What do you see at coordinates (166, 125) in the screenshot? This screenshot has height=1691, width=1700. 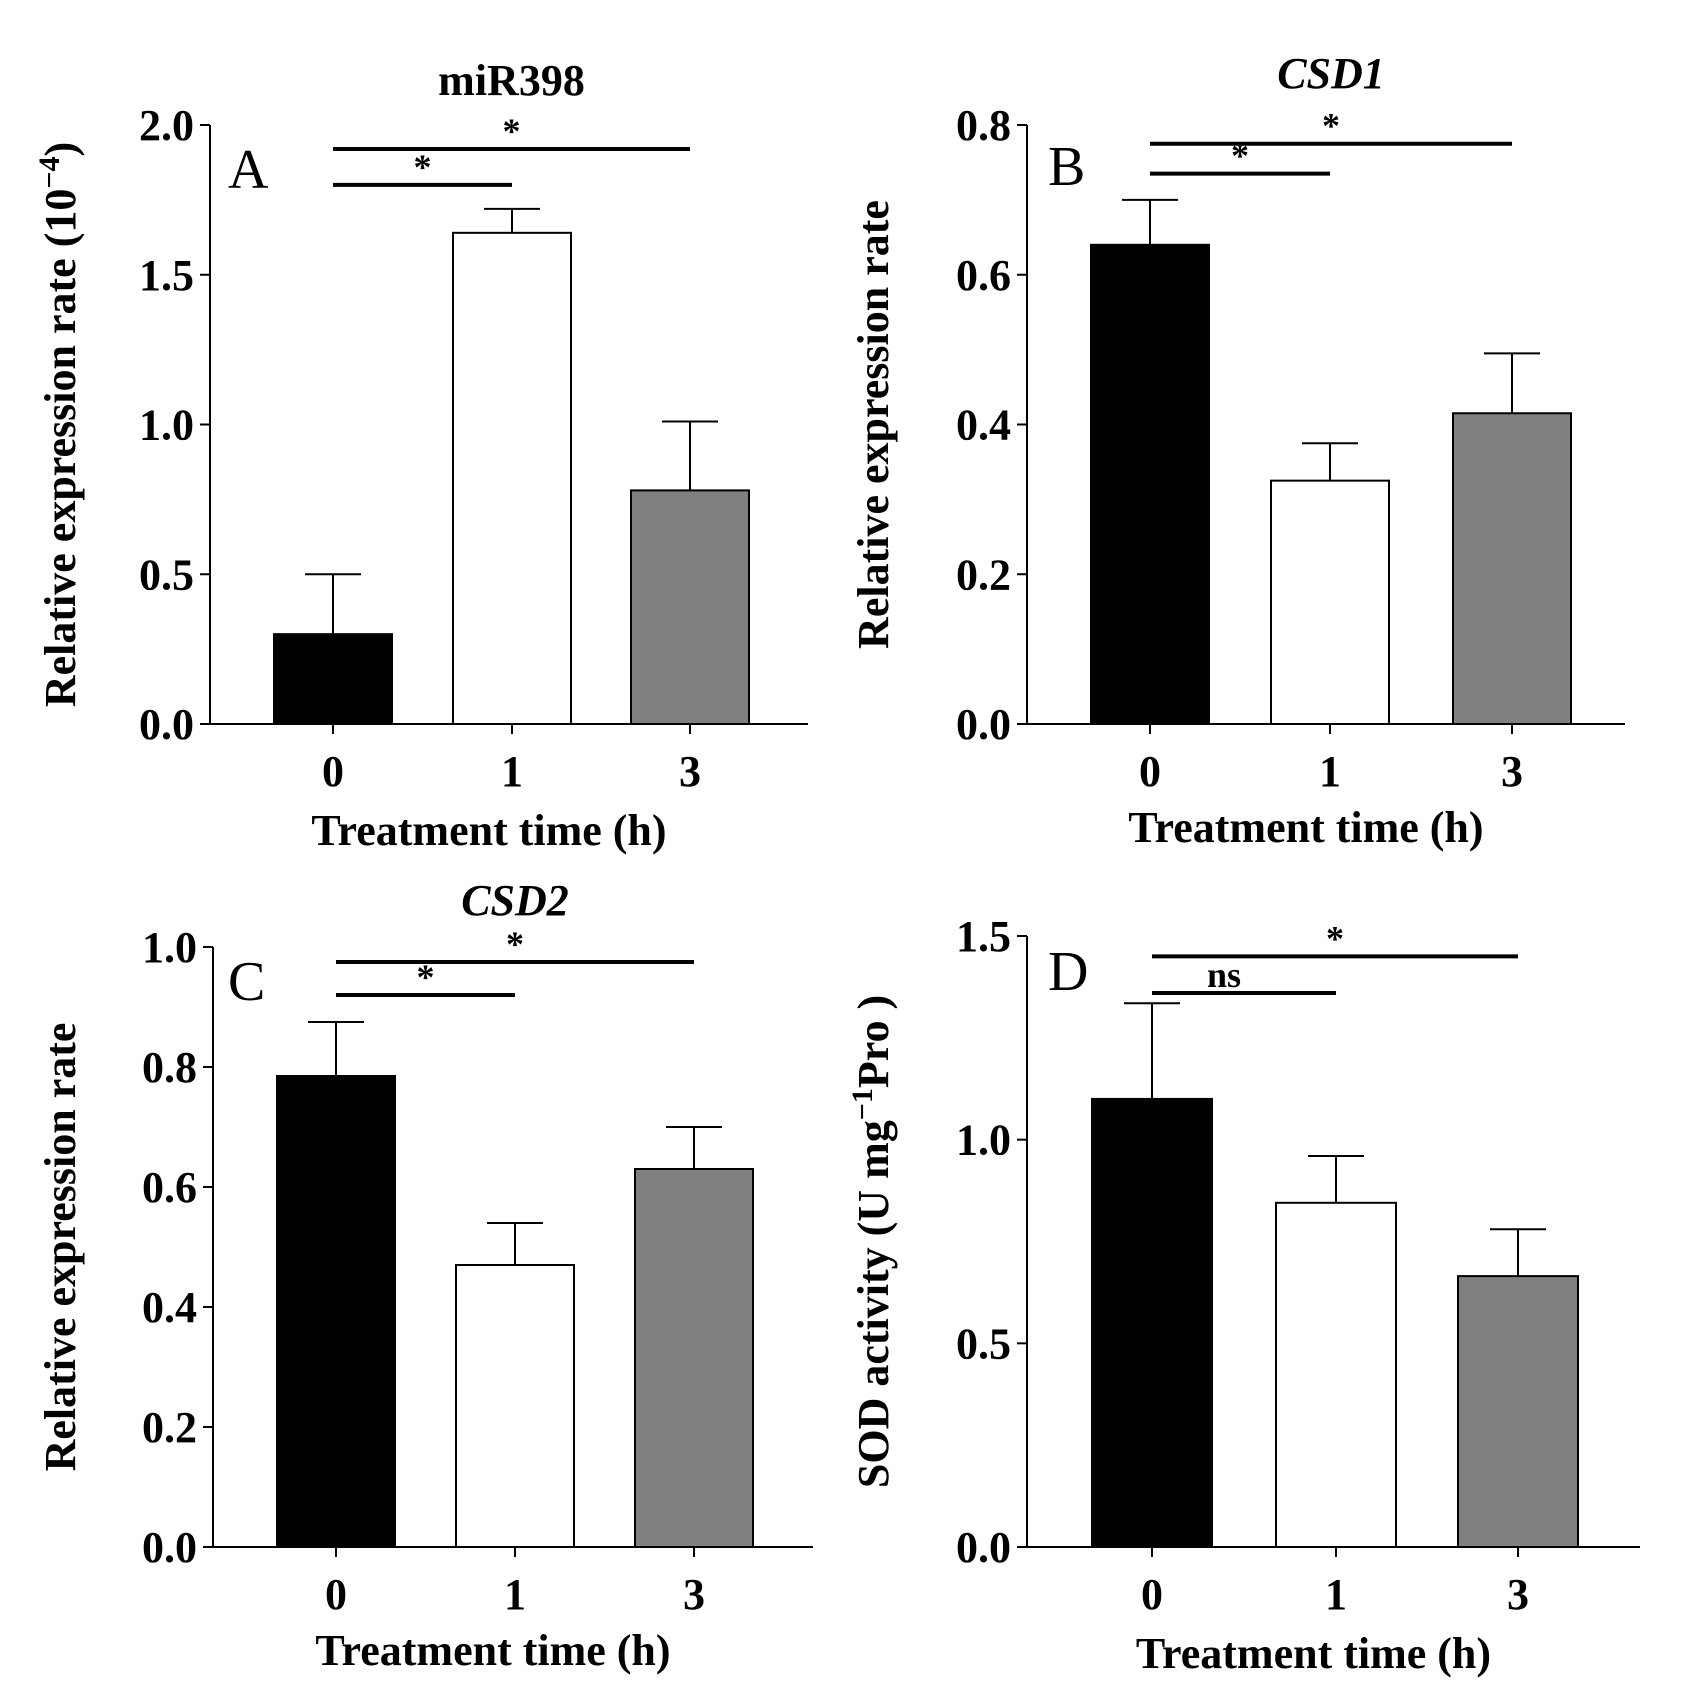 I see `y-tick-label: 2.0` at bounding box center [166, 125].